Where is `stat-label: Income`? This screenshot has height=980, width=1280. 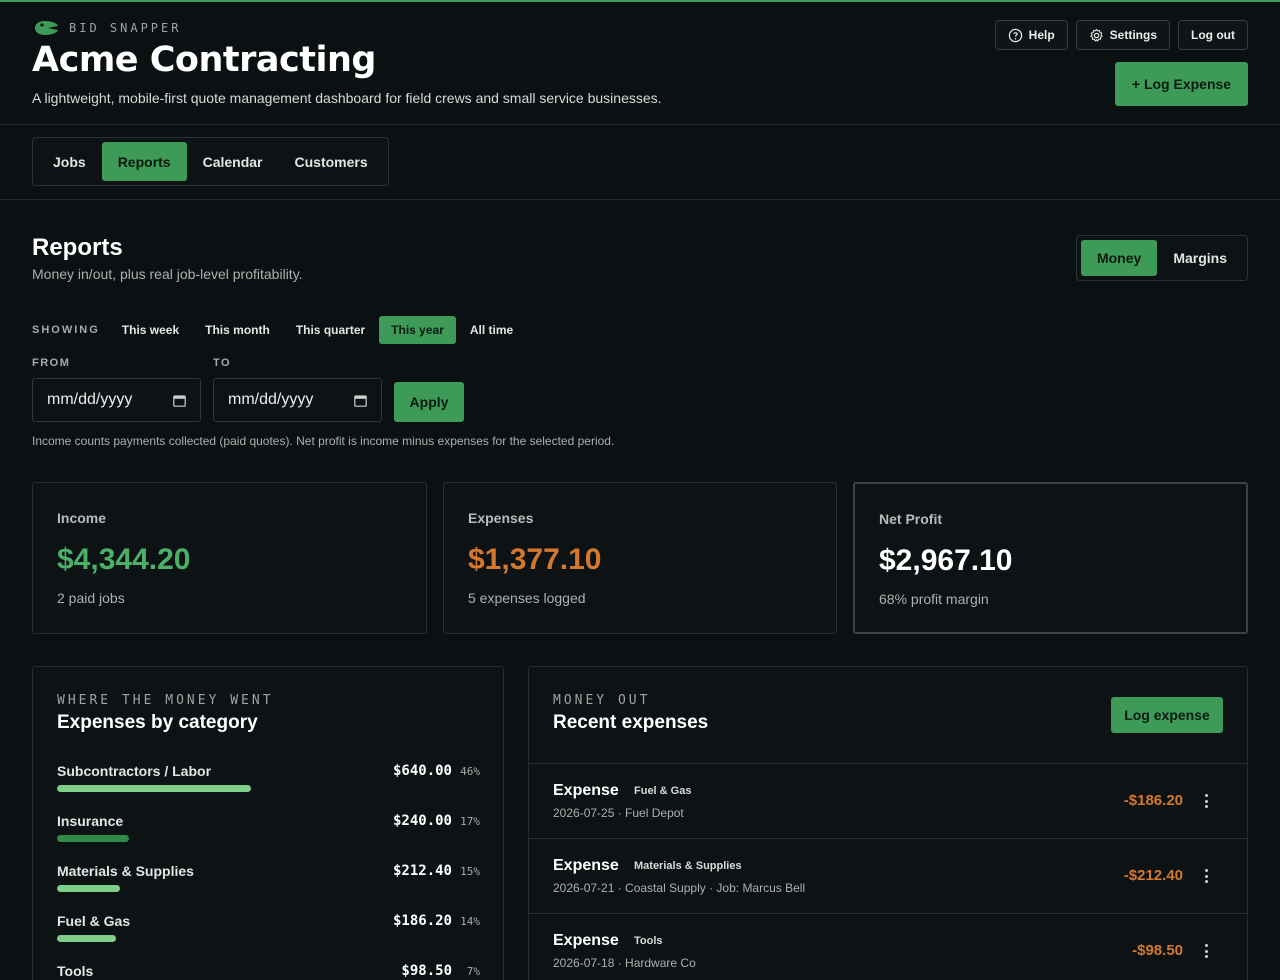
stat-label: Income is located at coordinates (82, 518).